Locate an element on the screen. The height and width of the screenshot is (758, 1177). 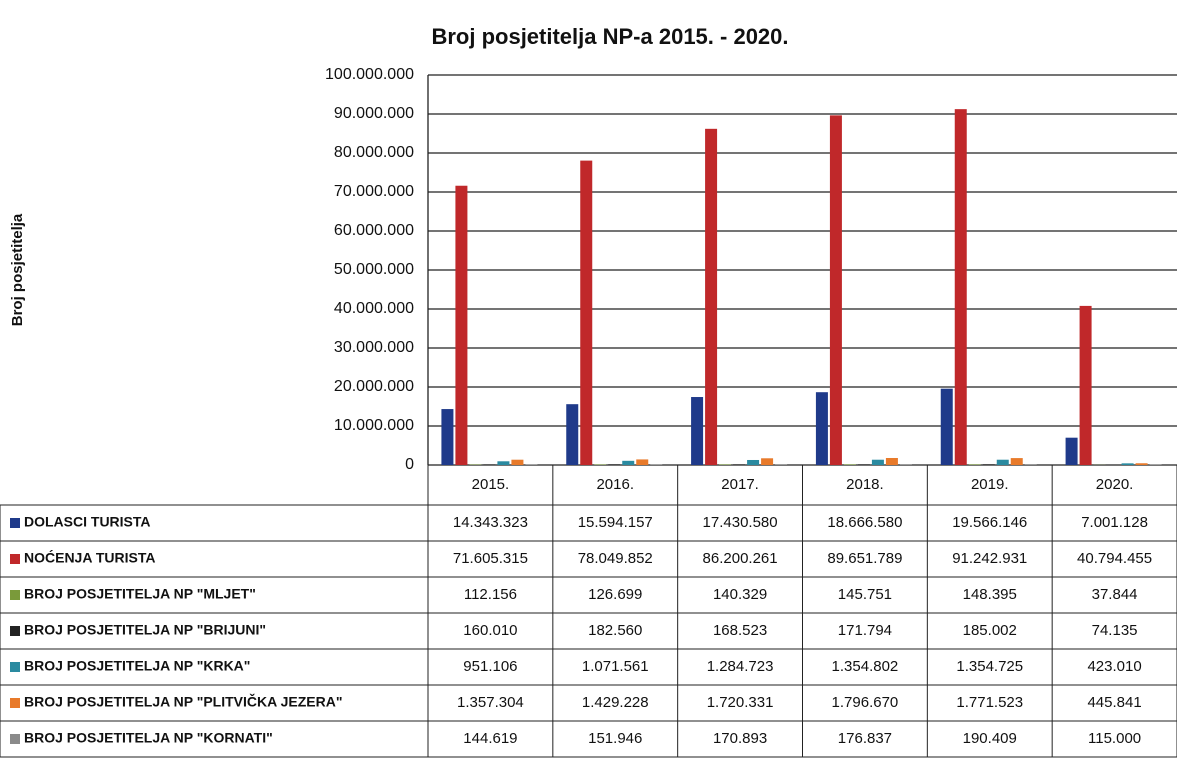
table-cell: 951.106 is located at coordinates (490, 666).